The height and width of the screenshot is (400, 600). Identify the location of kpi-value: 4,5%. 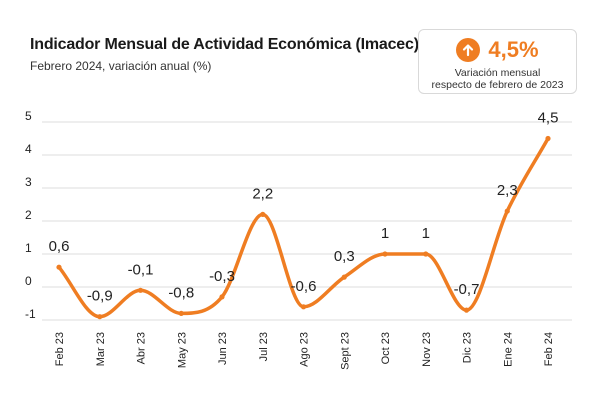
(513, 49).